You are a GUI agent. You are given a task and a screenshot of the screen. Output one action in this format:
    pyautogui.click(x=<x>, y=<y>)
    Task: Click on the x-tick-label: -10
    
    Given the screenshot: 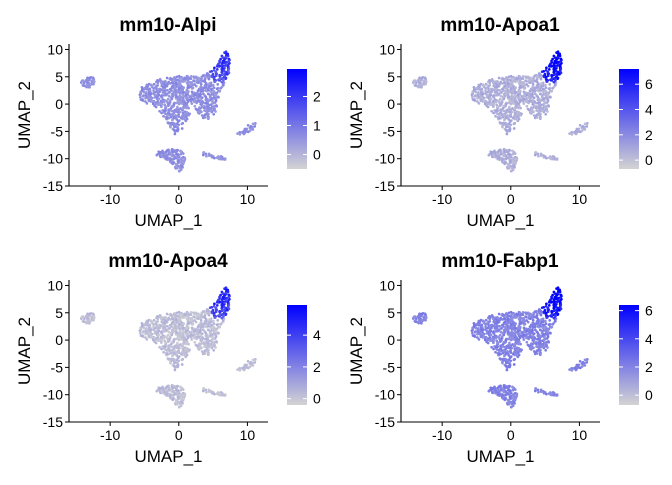 What is the action you would take?
    pyautogui.click(x=442, y=435)
    